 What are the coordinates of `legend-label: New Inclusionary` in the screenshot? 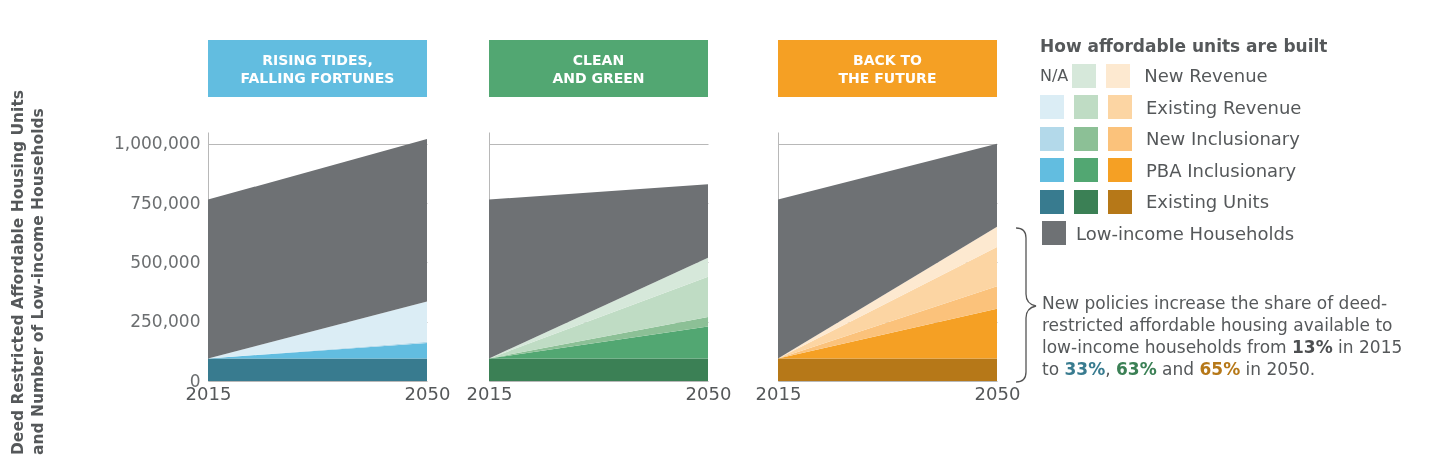 It's located at (1223, 139).